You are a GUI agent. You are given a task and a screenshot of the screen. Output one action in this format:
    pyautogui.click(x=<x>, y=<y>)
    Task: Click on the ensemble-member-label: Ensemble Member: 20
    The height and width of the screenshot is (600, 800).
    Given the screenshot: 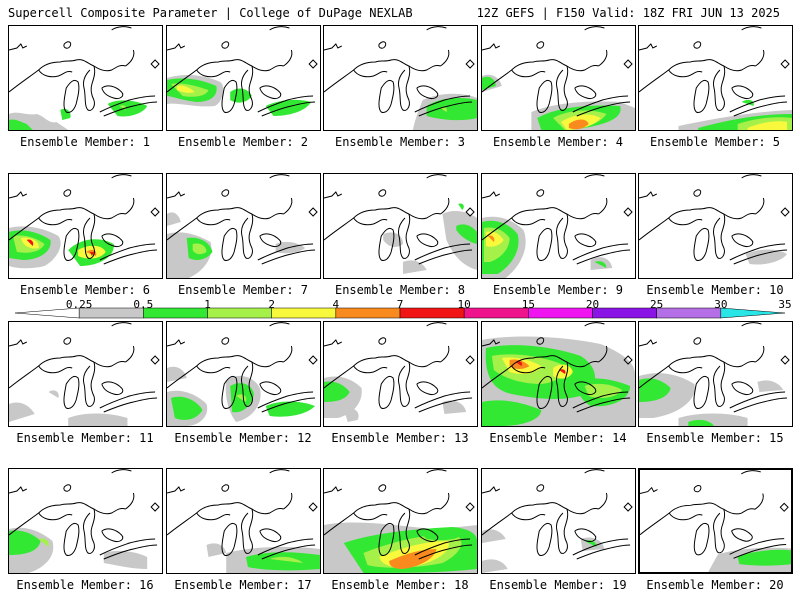 What is the action you would take?
    pyautogui.click(x=715, y=585)
    